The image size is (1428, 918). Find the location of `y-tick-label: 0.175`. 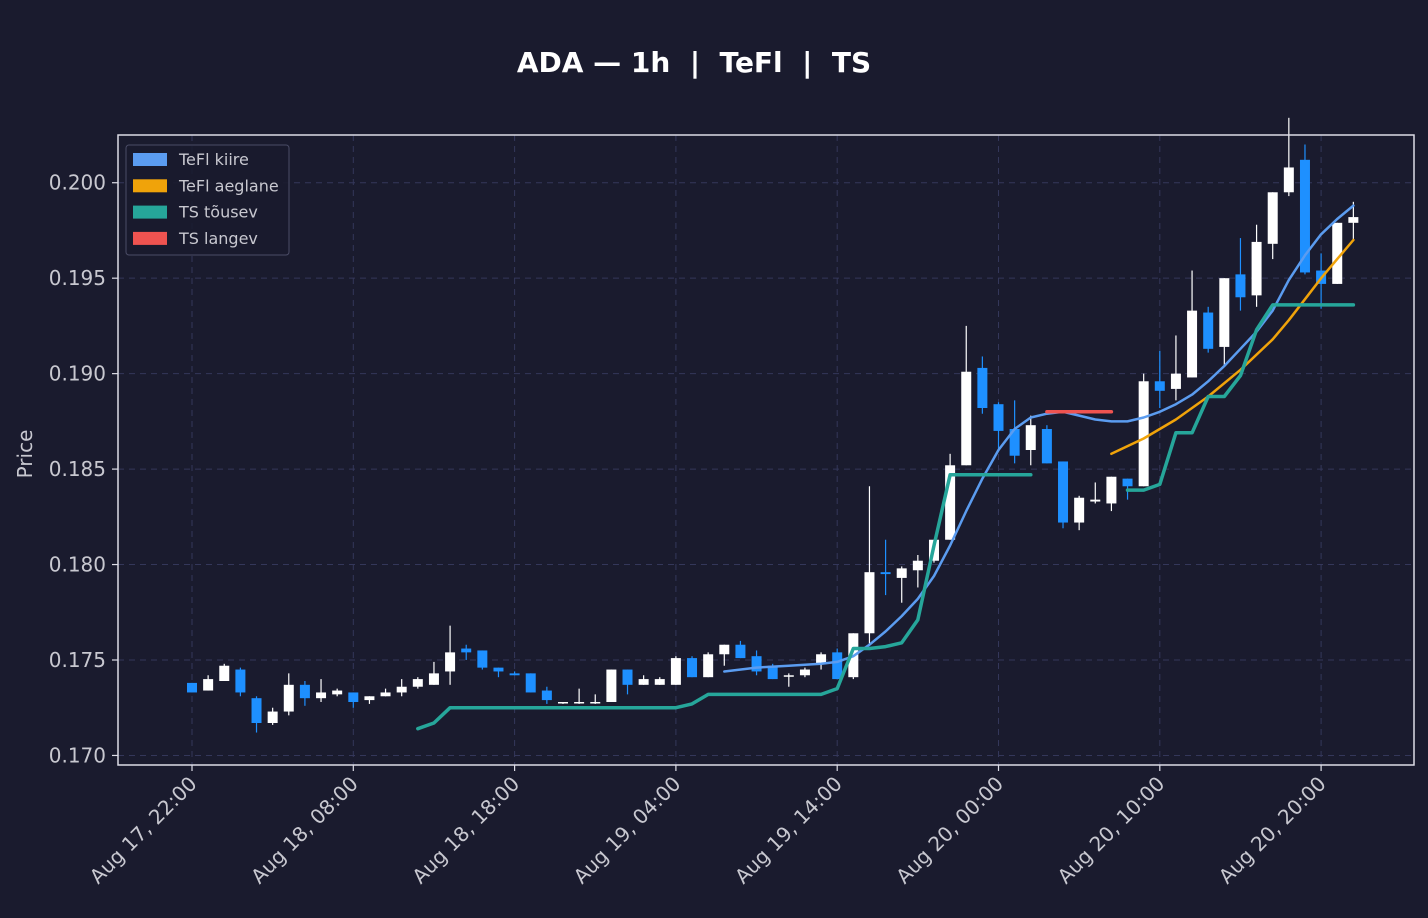

y-tick-label: 0.175 is located at coordinates (77, 660).